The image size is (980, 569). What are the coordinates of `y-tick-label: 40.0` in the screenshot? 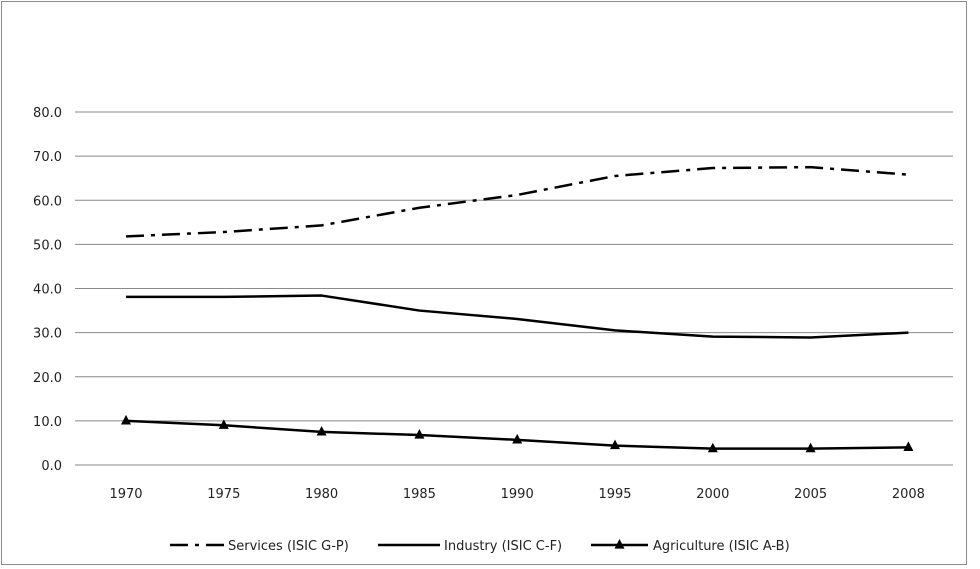 It's located at (47, 290).